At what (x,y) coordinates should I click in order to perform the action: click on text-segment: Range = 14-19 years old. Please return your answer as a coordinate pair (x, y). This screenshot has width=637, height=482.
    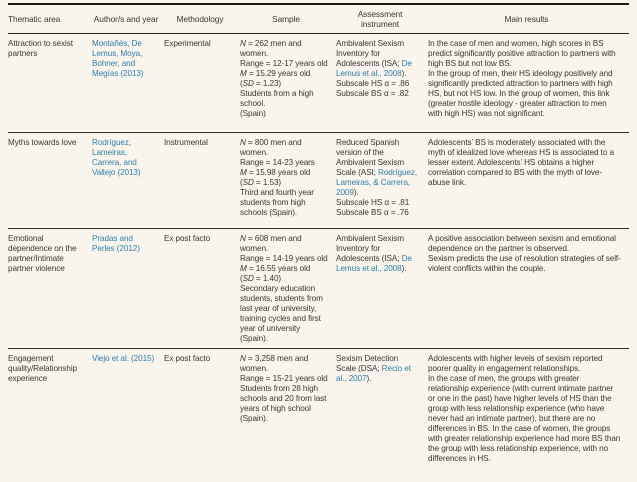
    Looking at the image, I should click on (284, 258).